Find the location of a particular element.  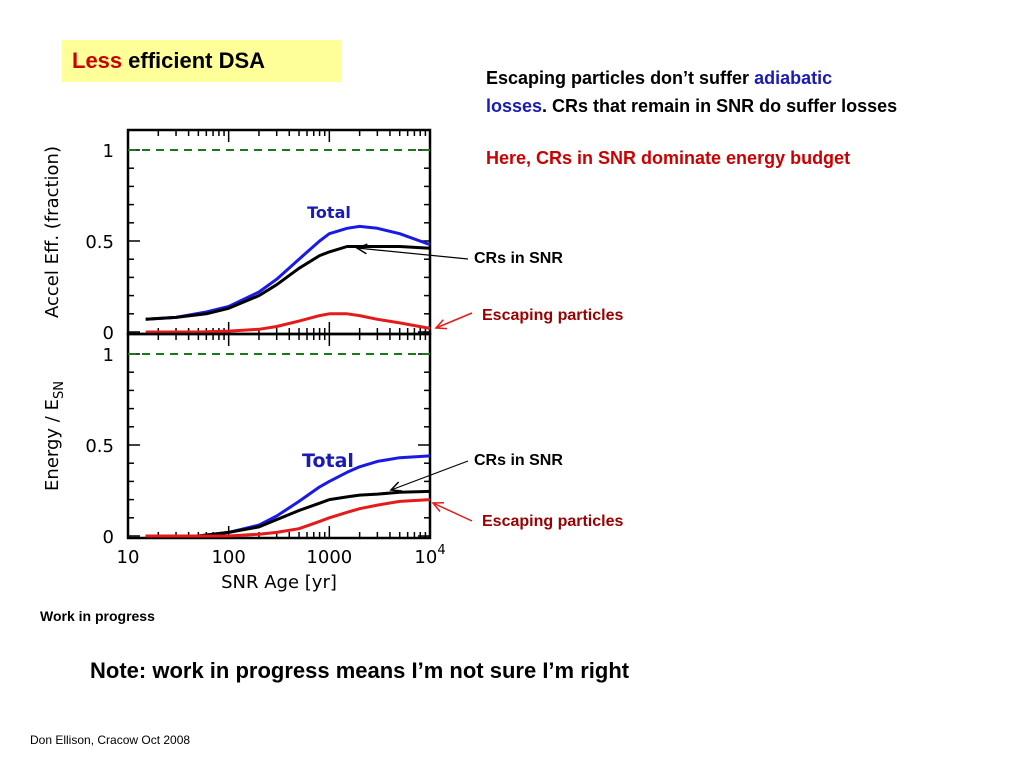

label-crs-bottom: CRs in SNR is located at coordinates (518, 460).